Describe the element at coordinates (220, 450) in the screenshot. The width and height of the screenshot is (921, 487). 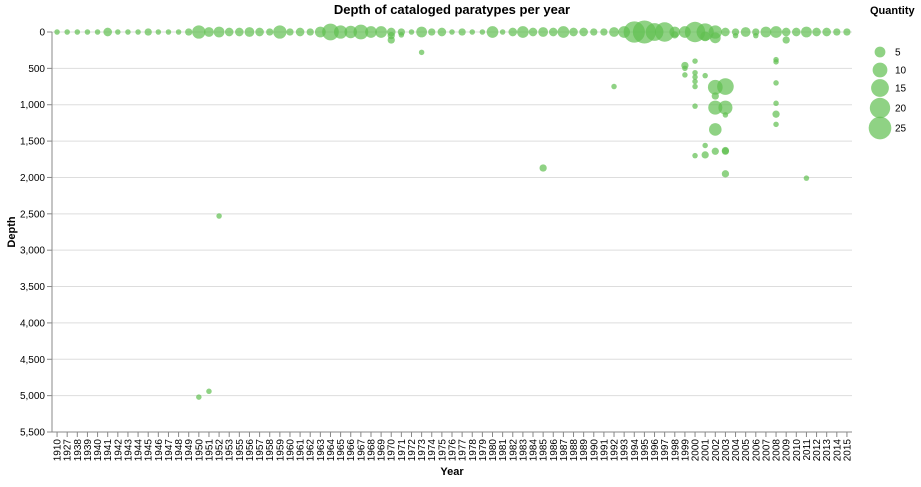
I see `x-tick-label: 1952` at that location.